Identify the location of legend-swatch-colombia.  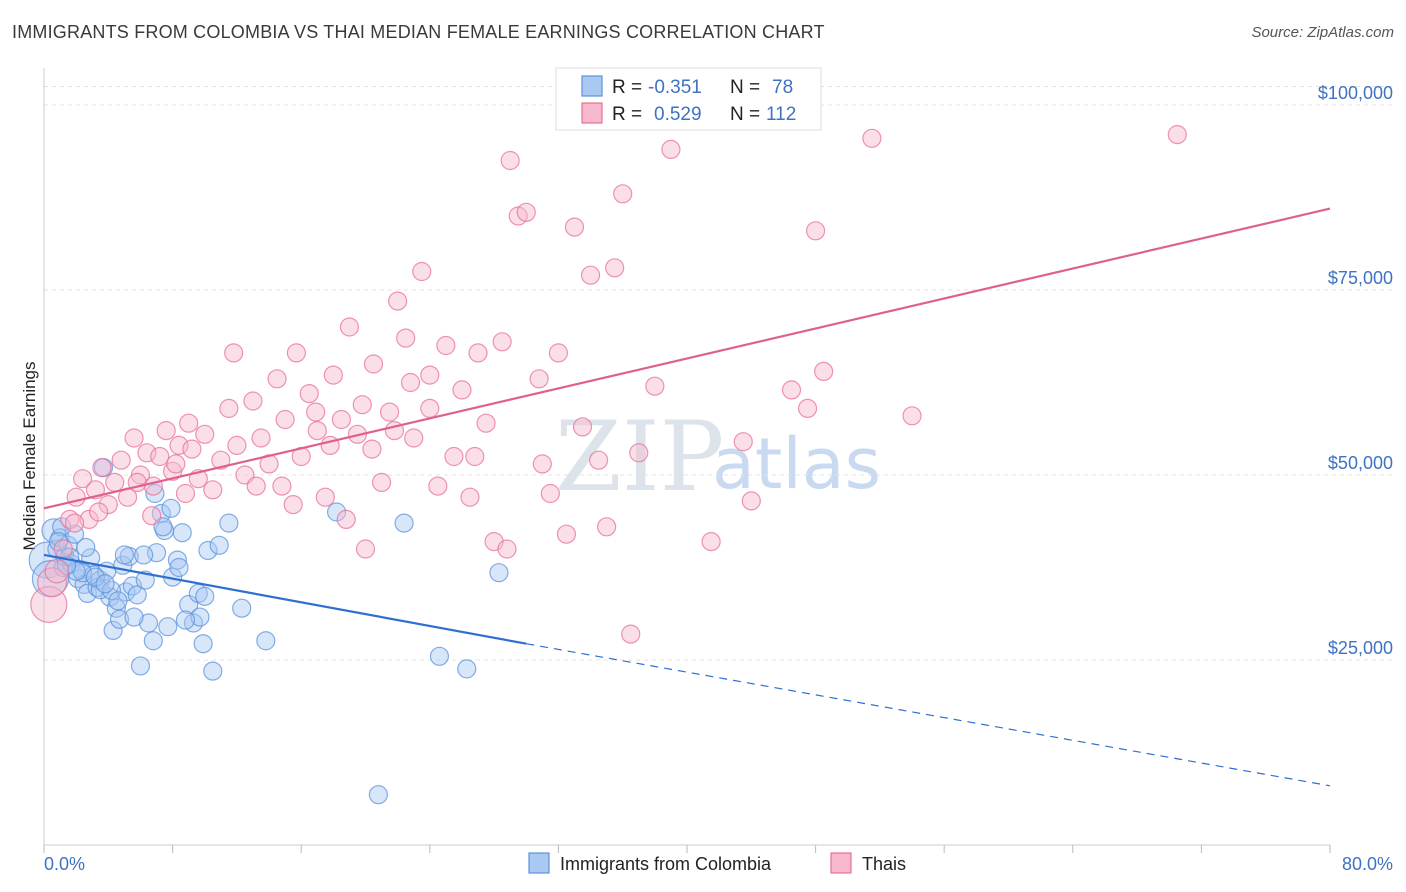
(592, 86).